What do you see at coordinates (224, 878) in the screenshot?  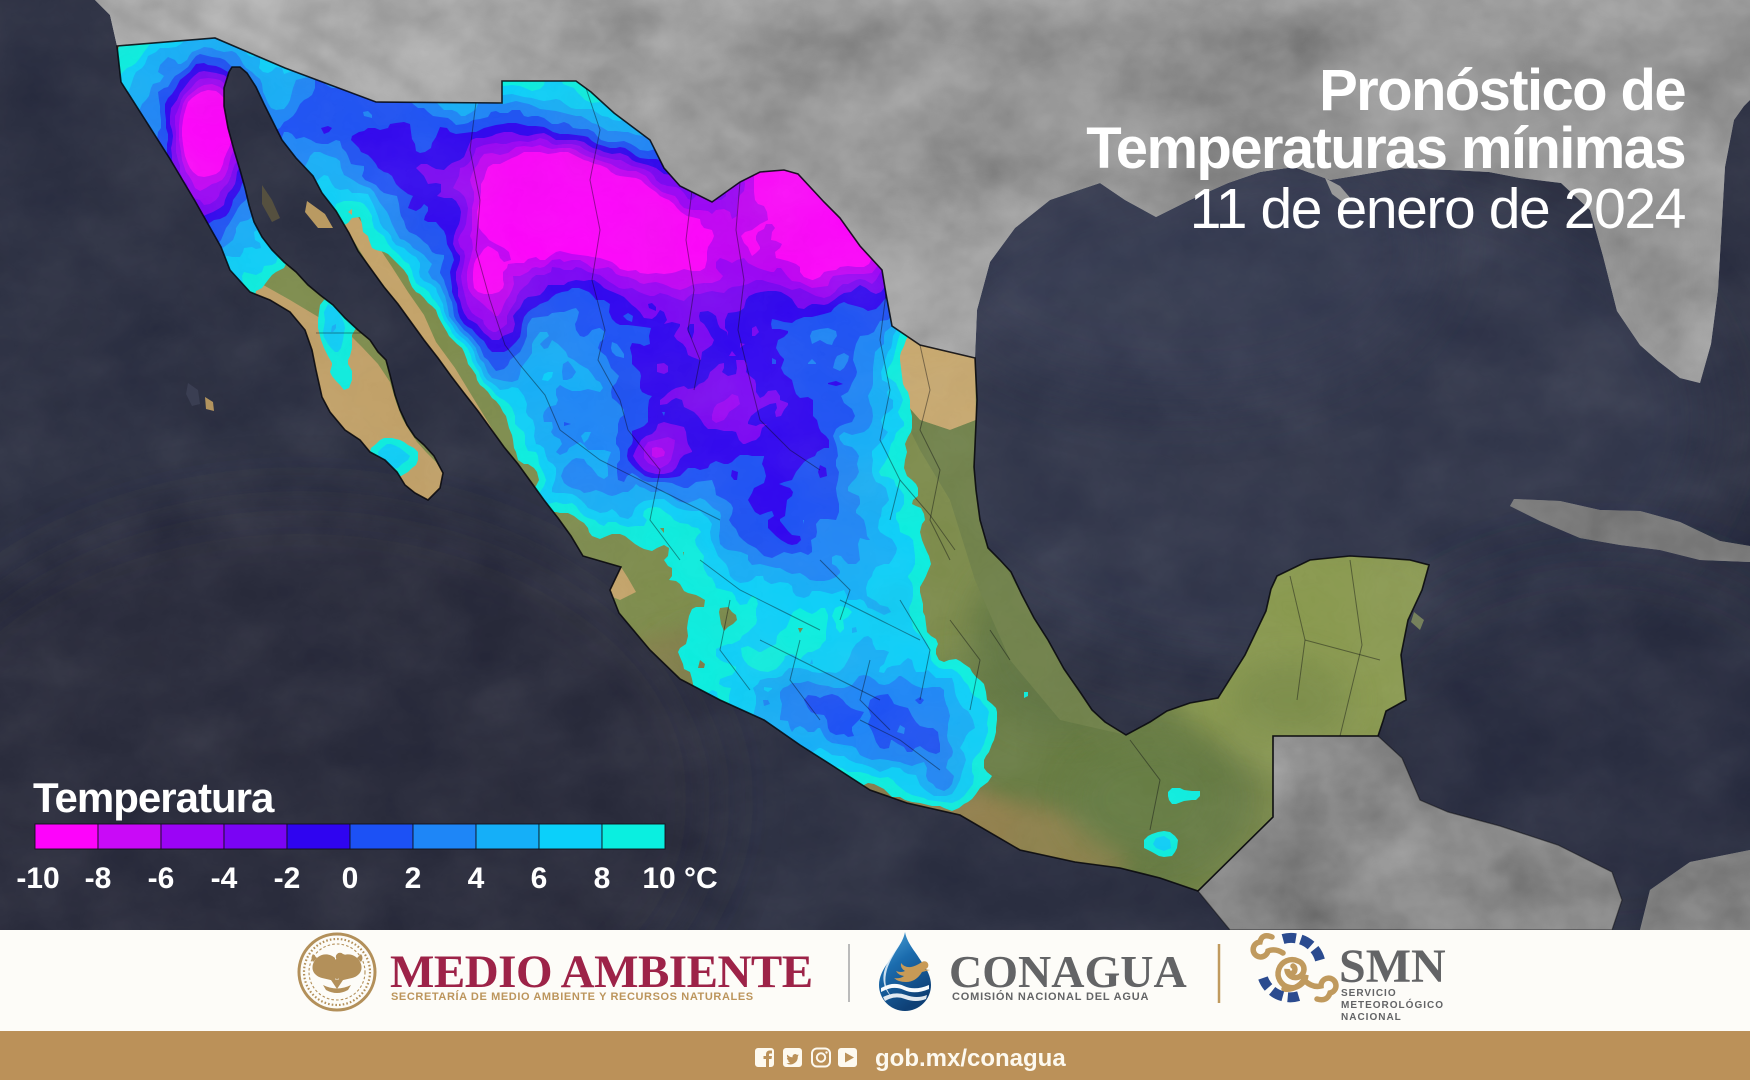 I see `svg-text: -4` at bounding box center [224, 878].